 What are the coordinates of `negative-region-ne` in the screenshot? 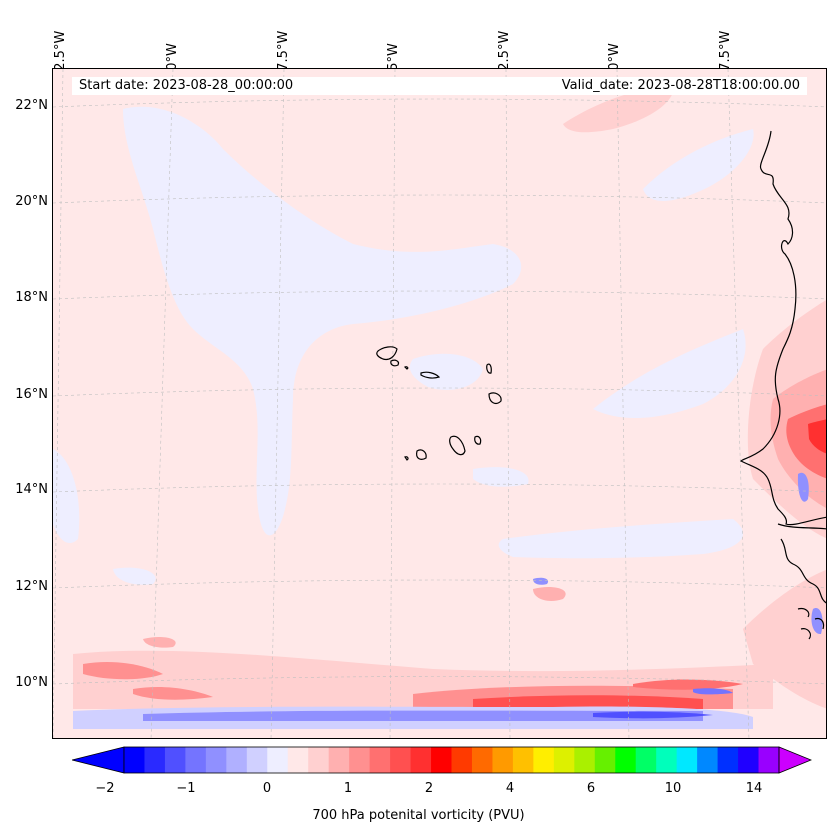 It's located at (698, 165).